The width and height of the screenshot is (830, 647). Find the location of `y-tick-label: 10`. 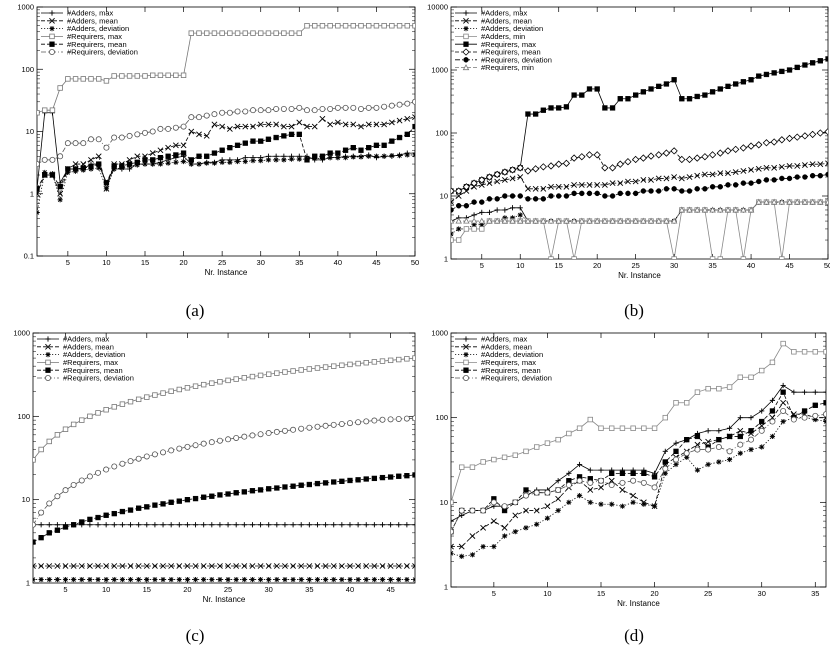

y-tick-label: 10 is located at coordinates (26, 499).